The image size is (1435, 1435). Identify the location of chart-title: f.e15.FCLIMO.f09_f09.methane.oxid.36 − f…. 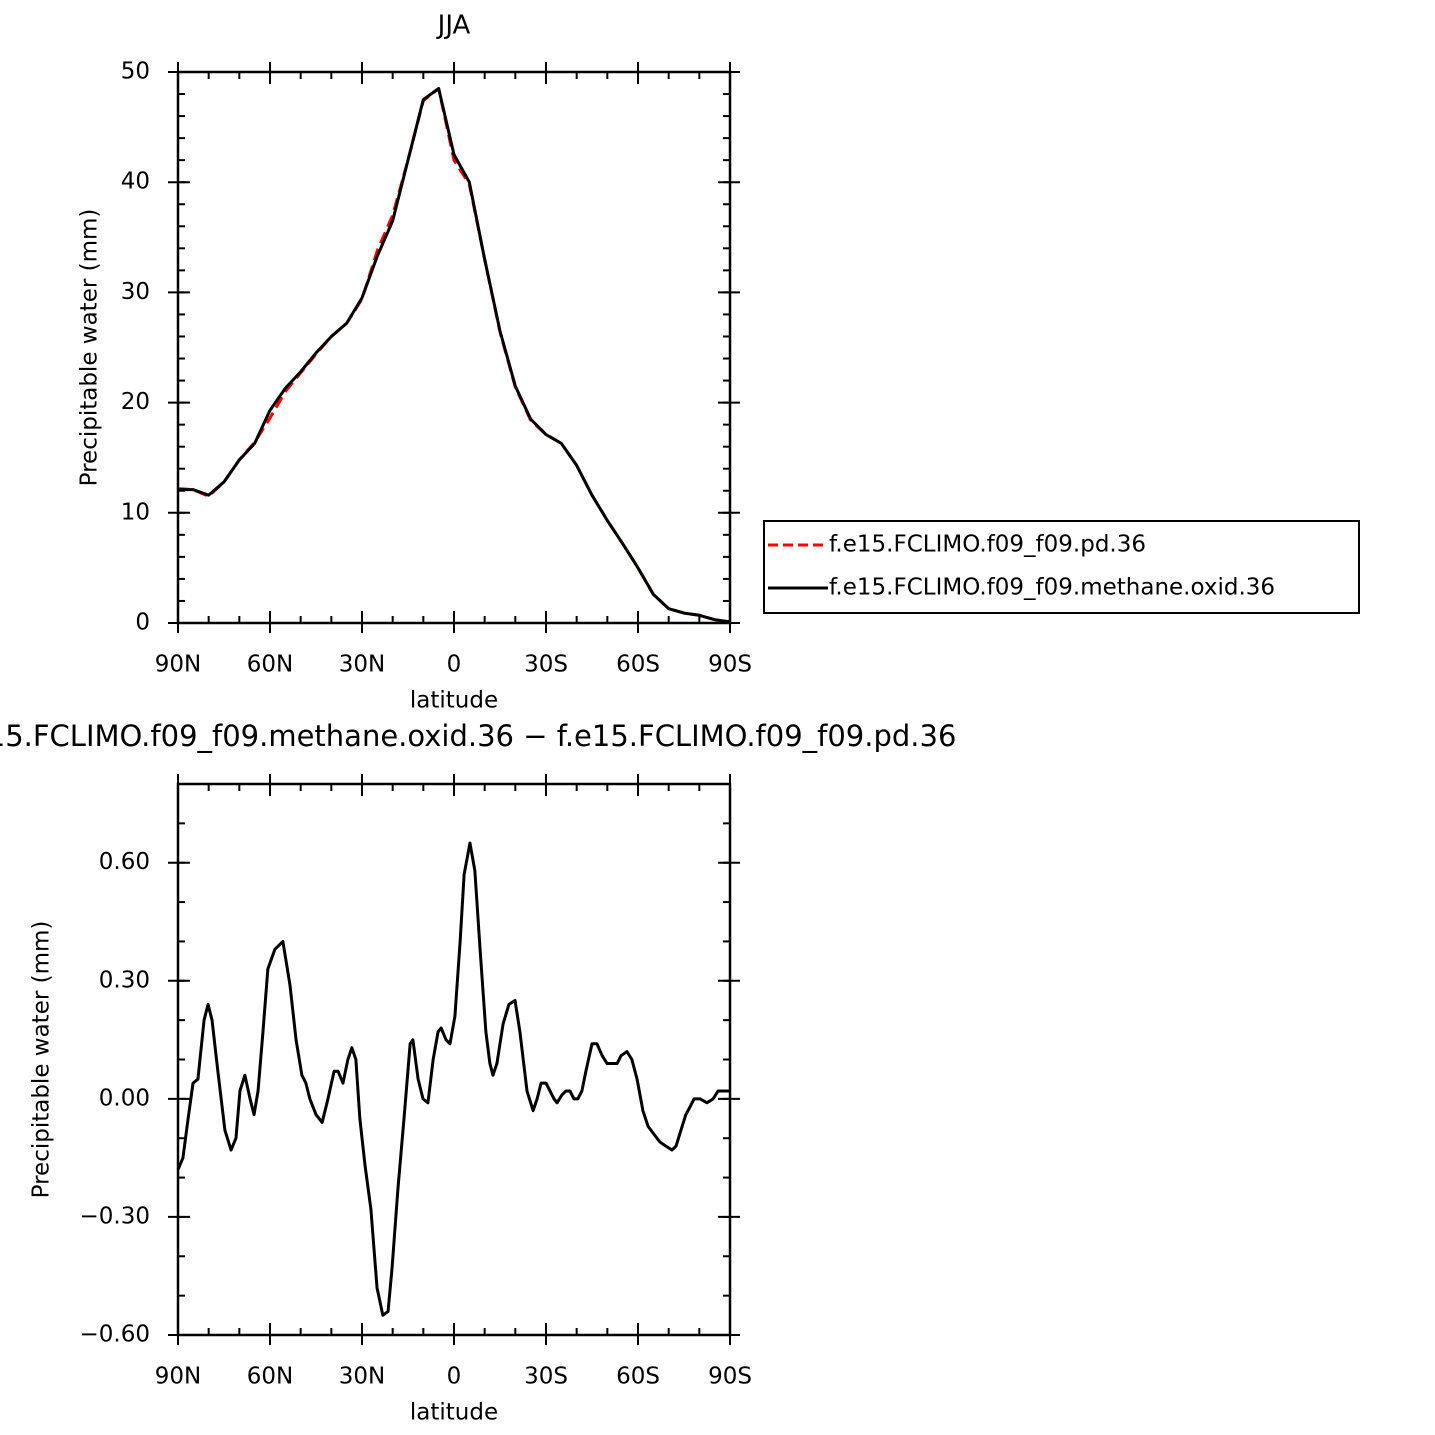
(478, 736).